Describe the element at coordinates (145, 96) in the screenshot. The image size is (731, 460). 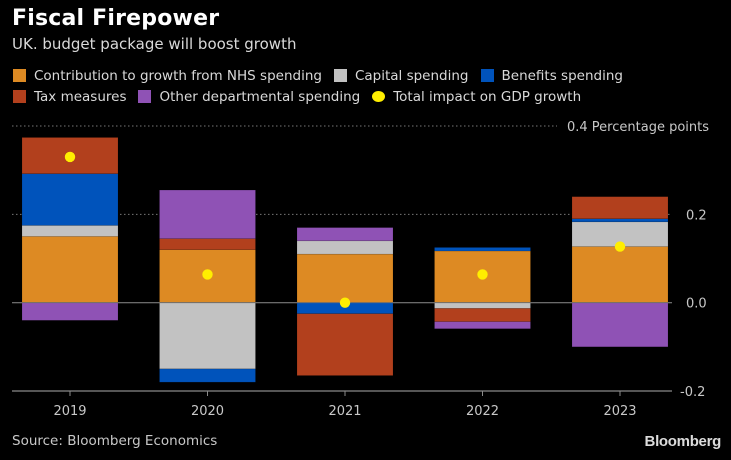
I see `legend-swatch-other` at that location.